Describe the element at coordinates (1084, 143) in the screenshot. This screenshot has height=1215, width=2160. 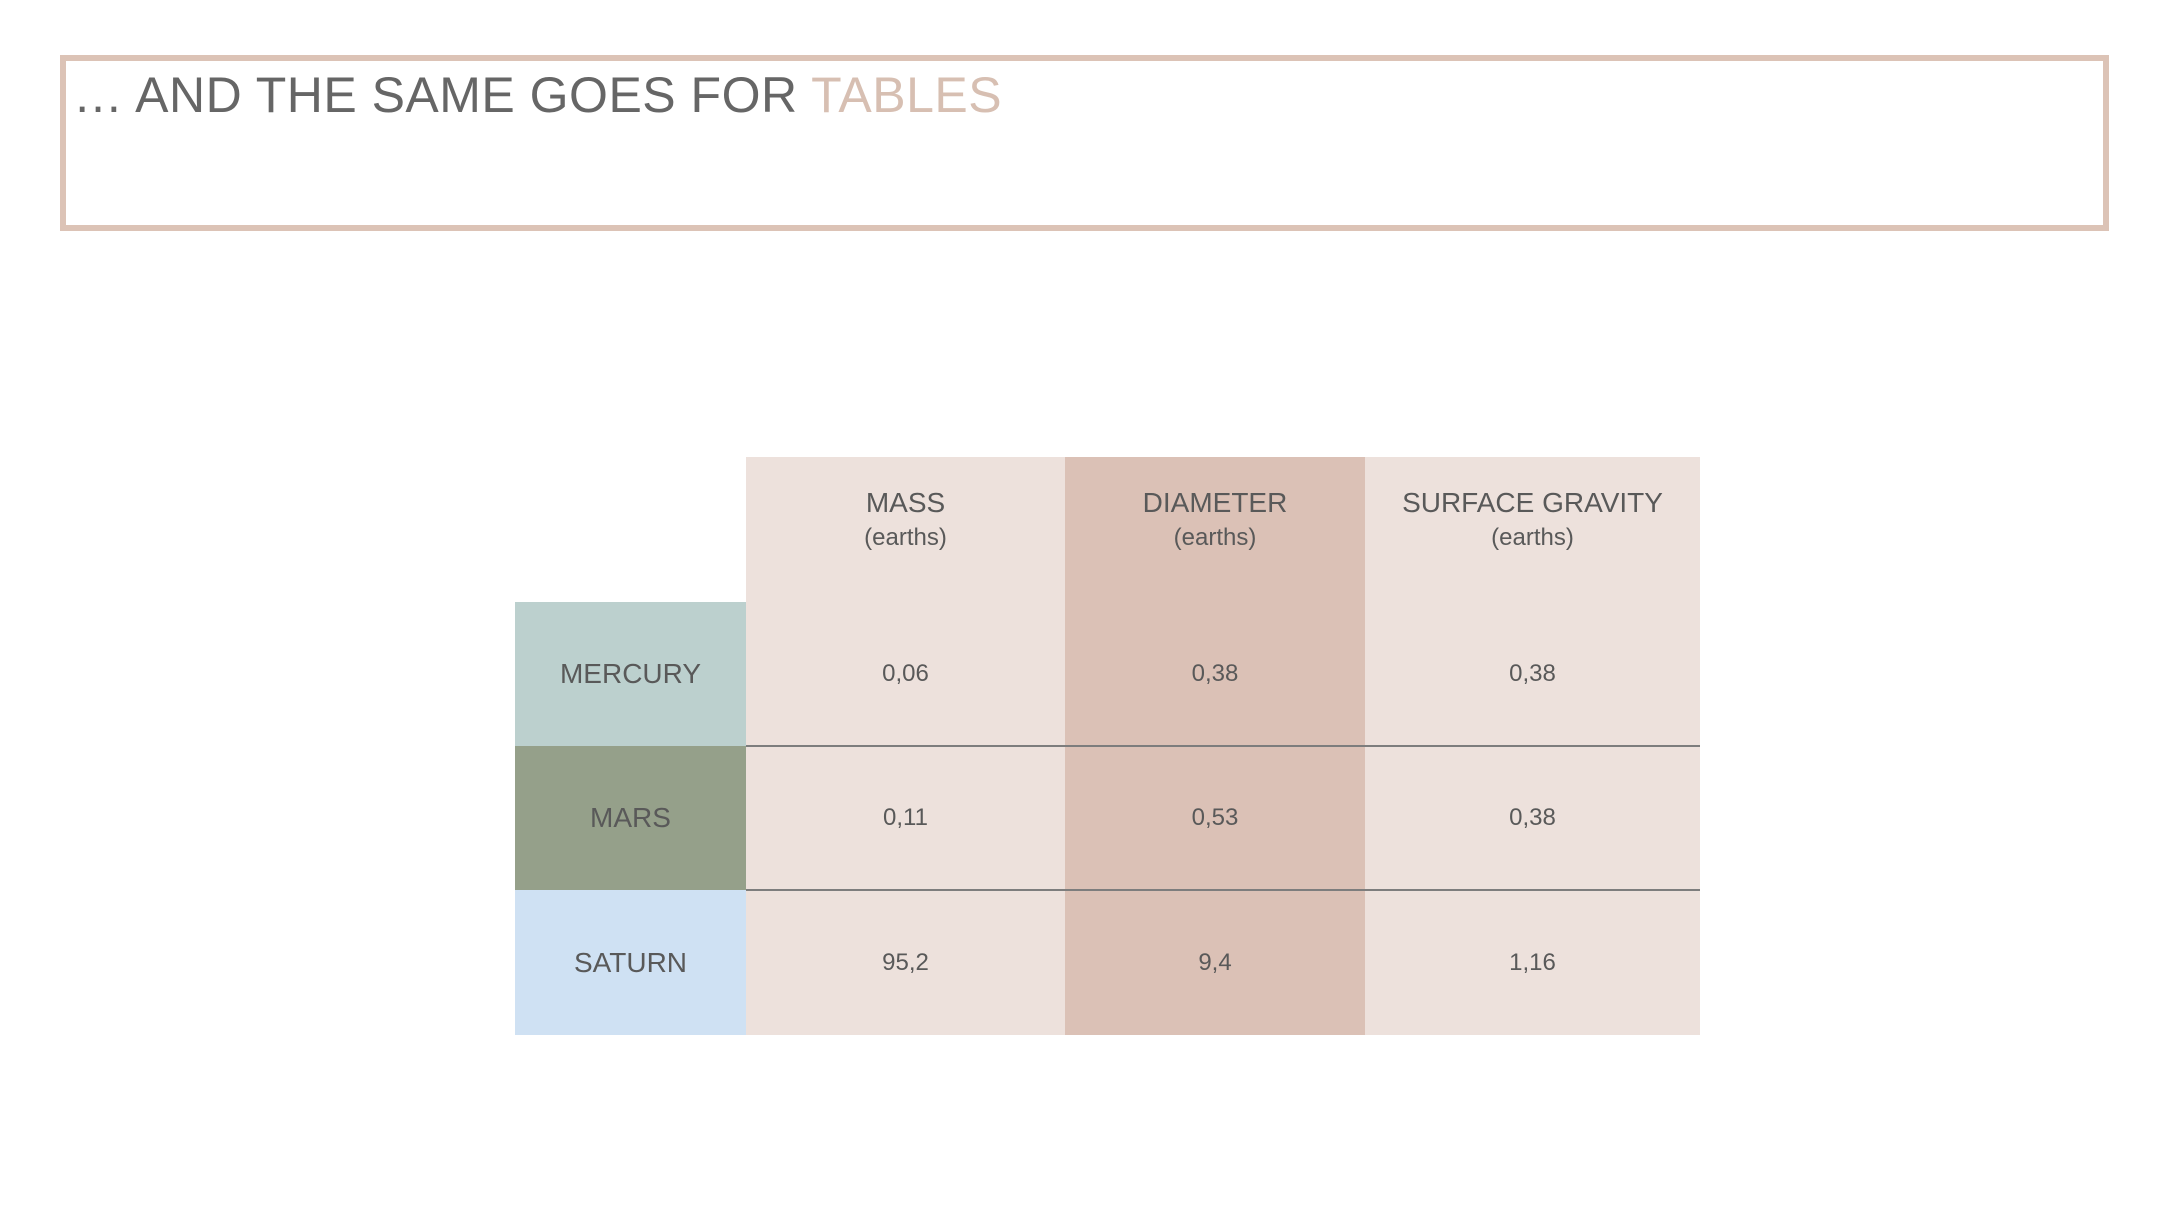
I see `title-frame` at that location.